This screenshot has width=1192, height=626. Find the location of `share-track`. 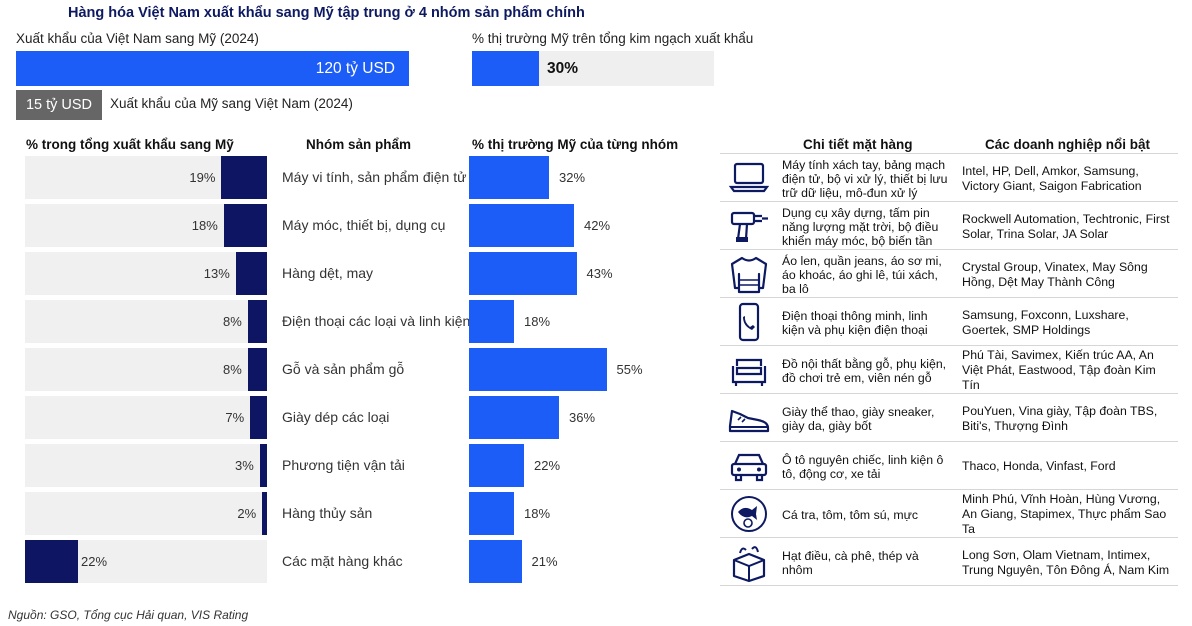

share-track is located at coordinates (593, 68).